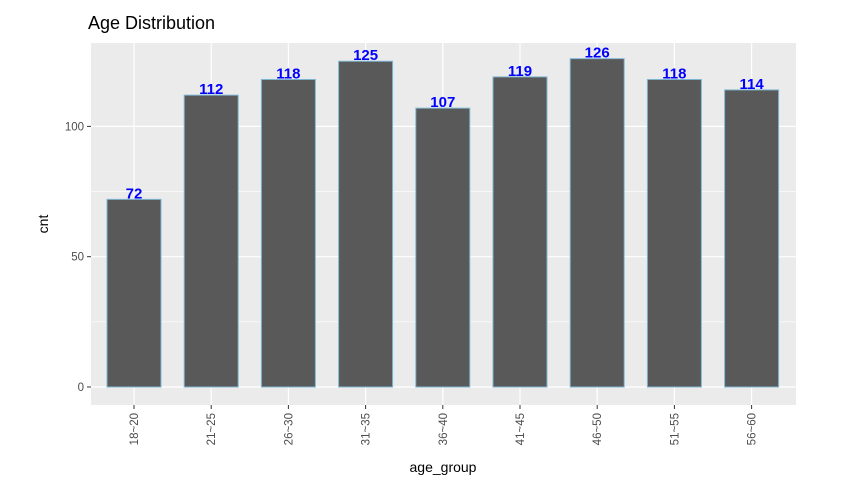 The image size is (842, 495). What do you see at coordinates (520, 232) in the screenshot?
I see `bar-41~45` at bounding box center [520, 232].